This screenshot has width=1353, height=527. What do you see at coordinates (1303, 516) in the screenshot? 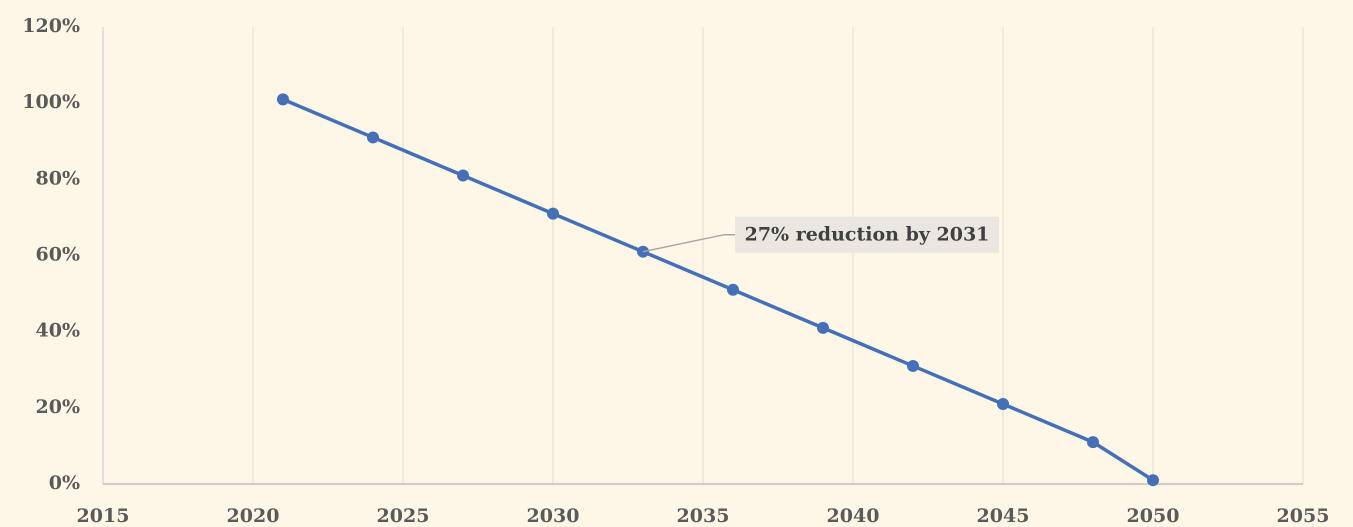
I see `x-tick-label: 2055` at bounding box center [1303, 516].